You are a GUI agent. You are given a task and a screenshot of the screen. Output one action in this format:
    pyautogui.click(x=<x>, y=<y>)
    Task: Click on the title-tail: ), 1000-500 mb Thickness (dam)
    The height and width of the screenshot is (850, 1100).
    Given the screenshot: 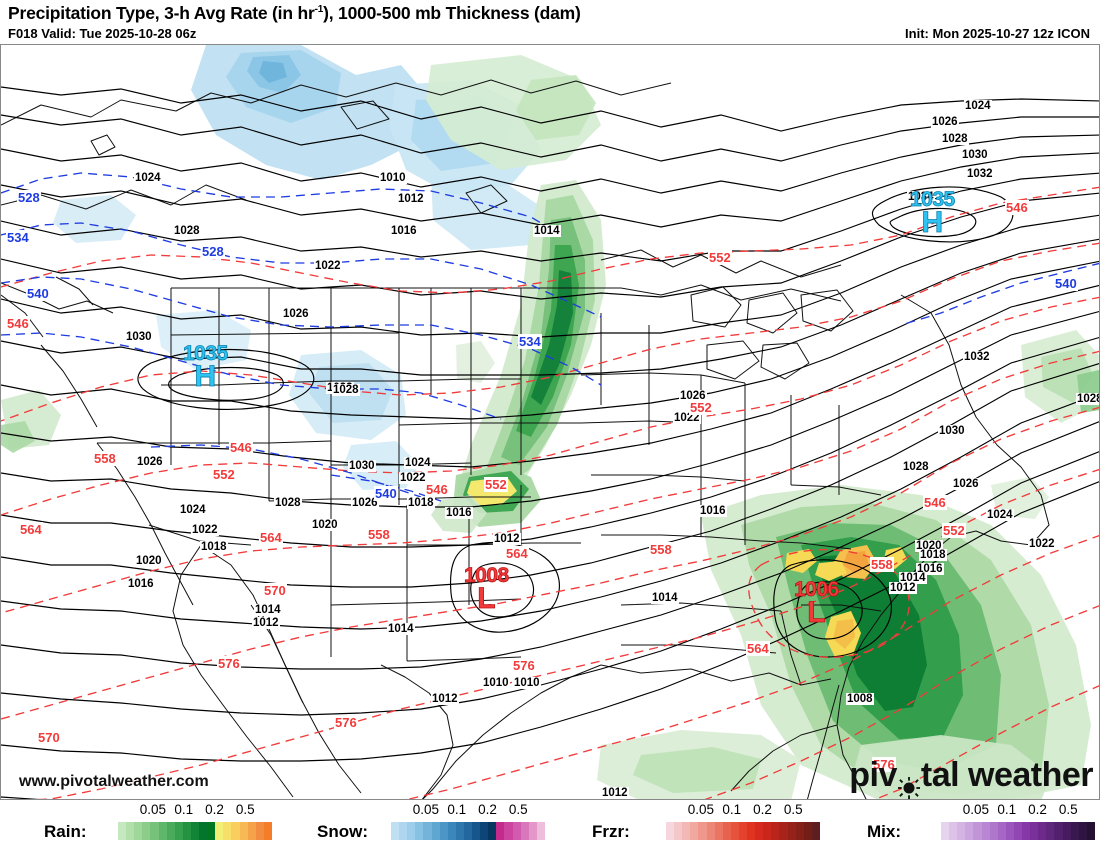 What is the action you would take?
    pyautogui.click(x=452, y=13)
    